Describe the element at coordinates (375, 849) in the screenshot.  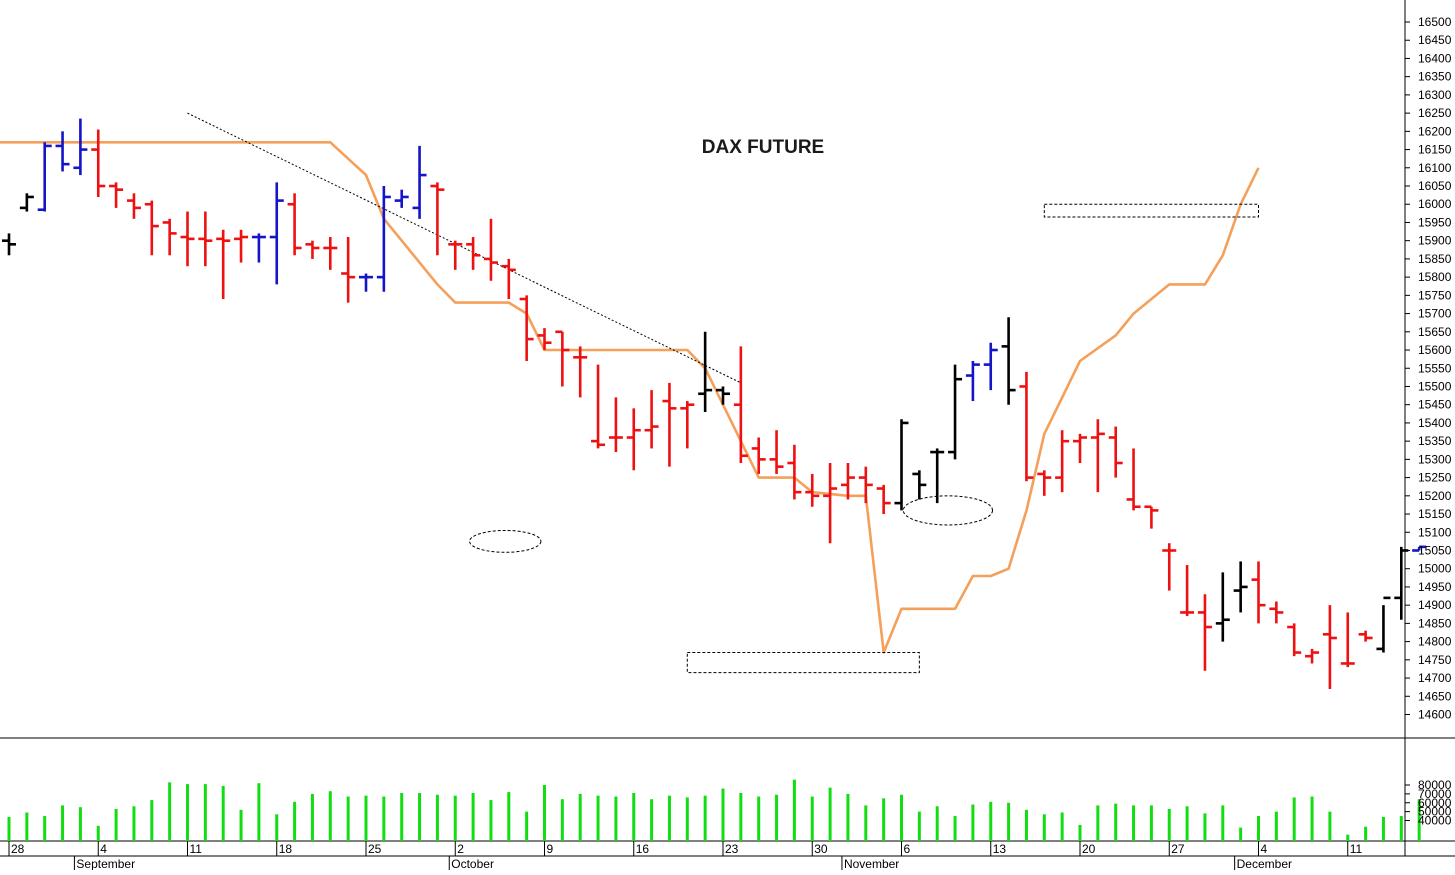
I see `day-tick-label: 25` at that location.